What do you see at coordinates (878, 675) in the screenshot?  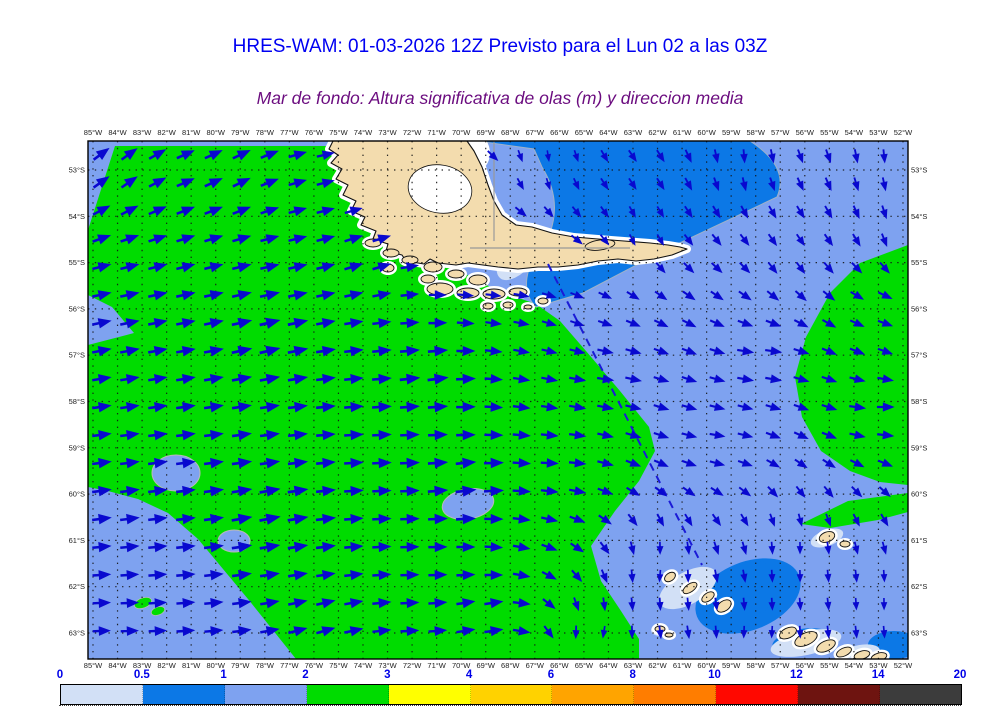 I see `colorbar-tick-label: 14` at bounding box center [878, 675].